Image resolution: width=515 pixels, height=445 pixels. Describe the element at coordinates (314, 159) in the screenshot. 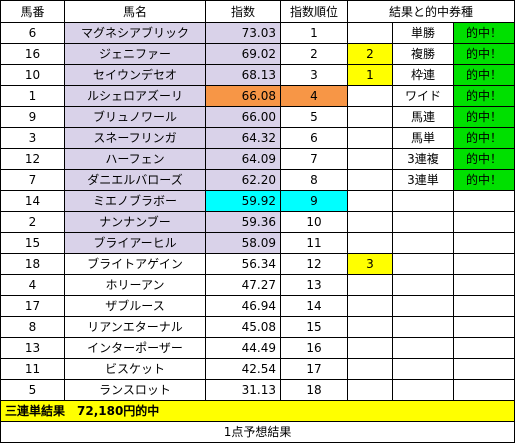

I see `index-rank: 7` at that location.